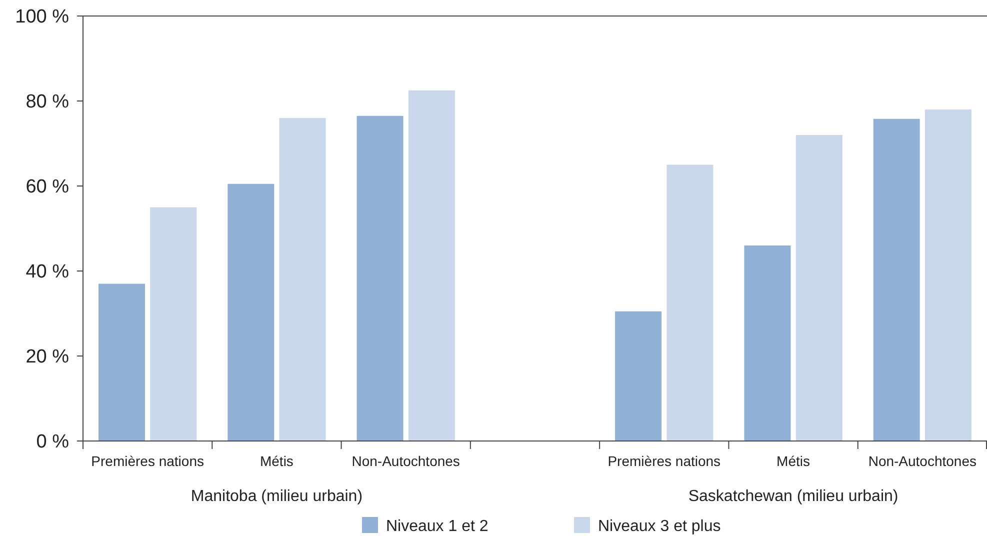 The image size is (987, 541). I want to click on text: Manitoba (milieu urbain), so click(276, 496).